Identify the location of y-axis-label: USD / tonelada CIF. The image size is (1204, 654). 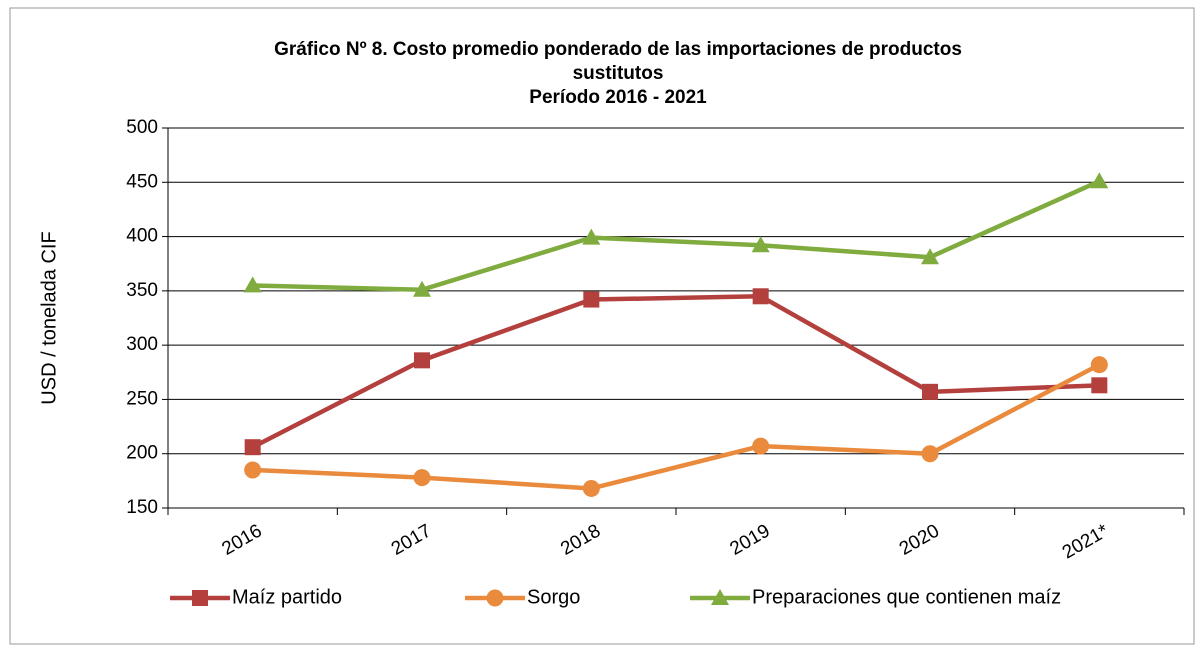
(49, 317).